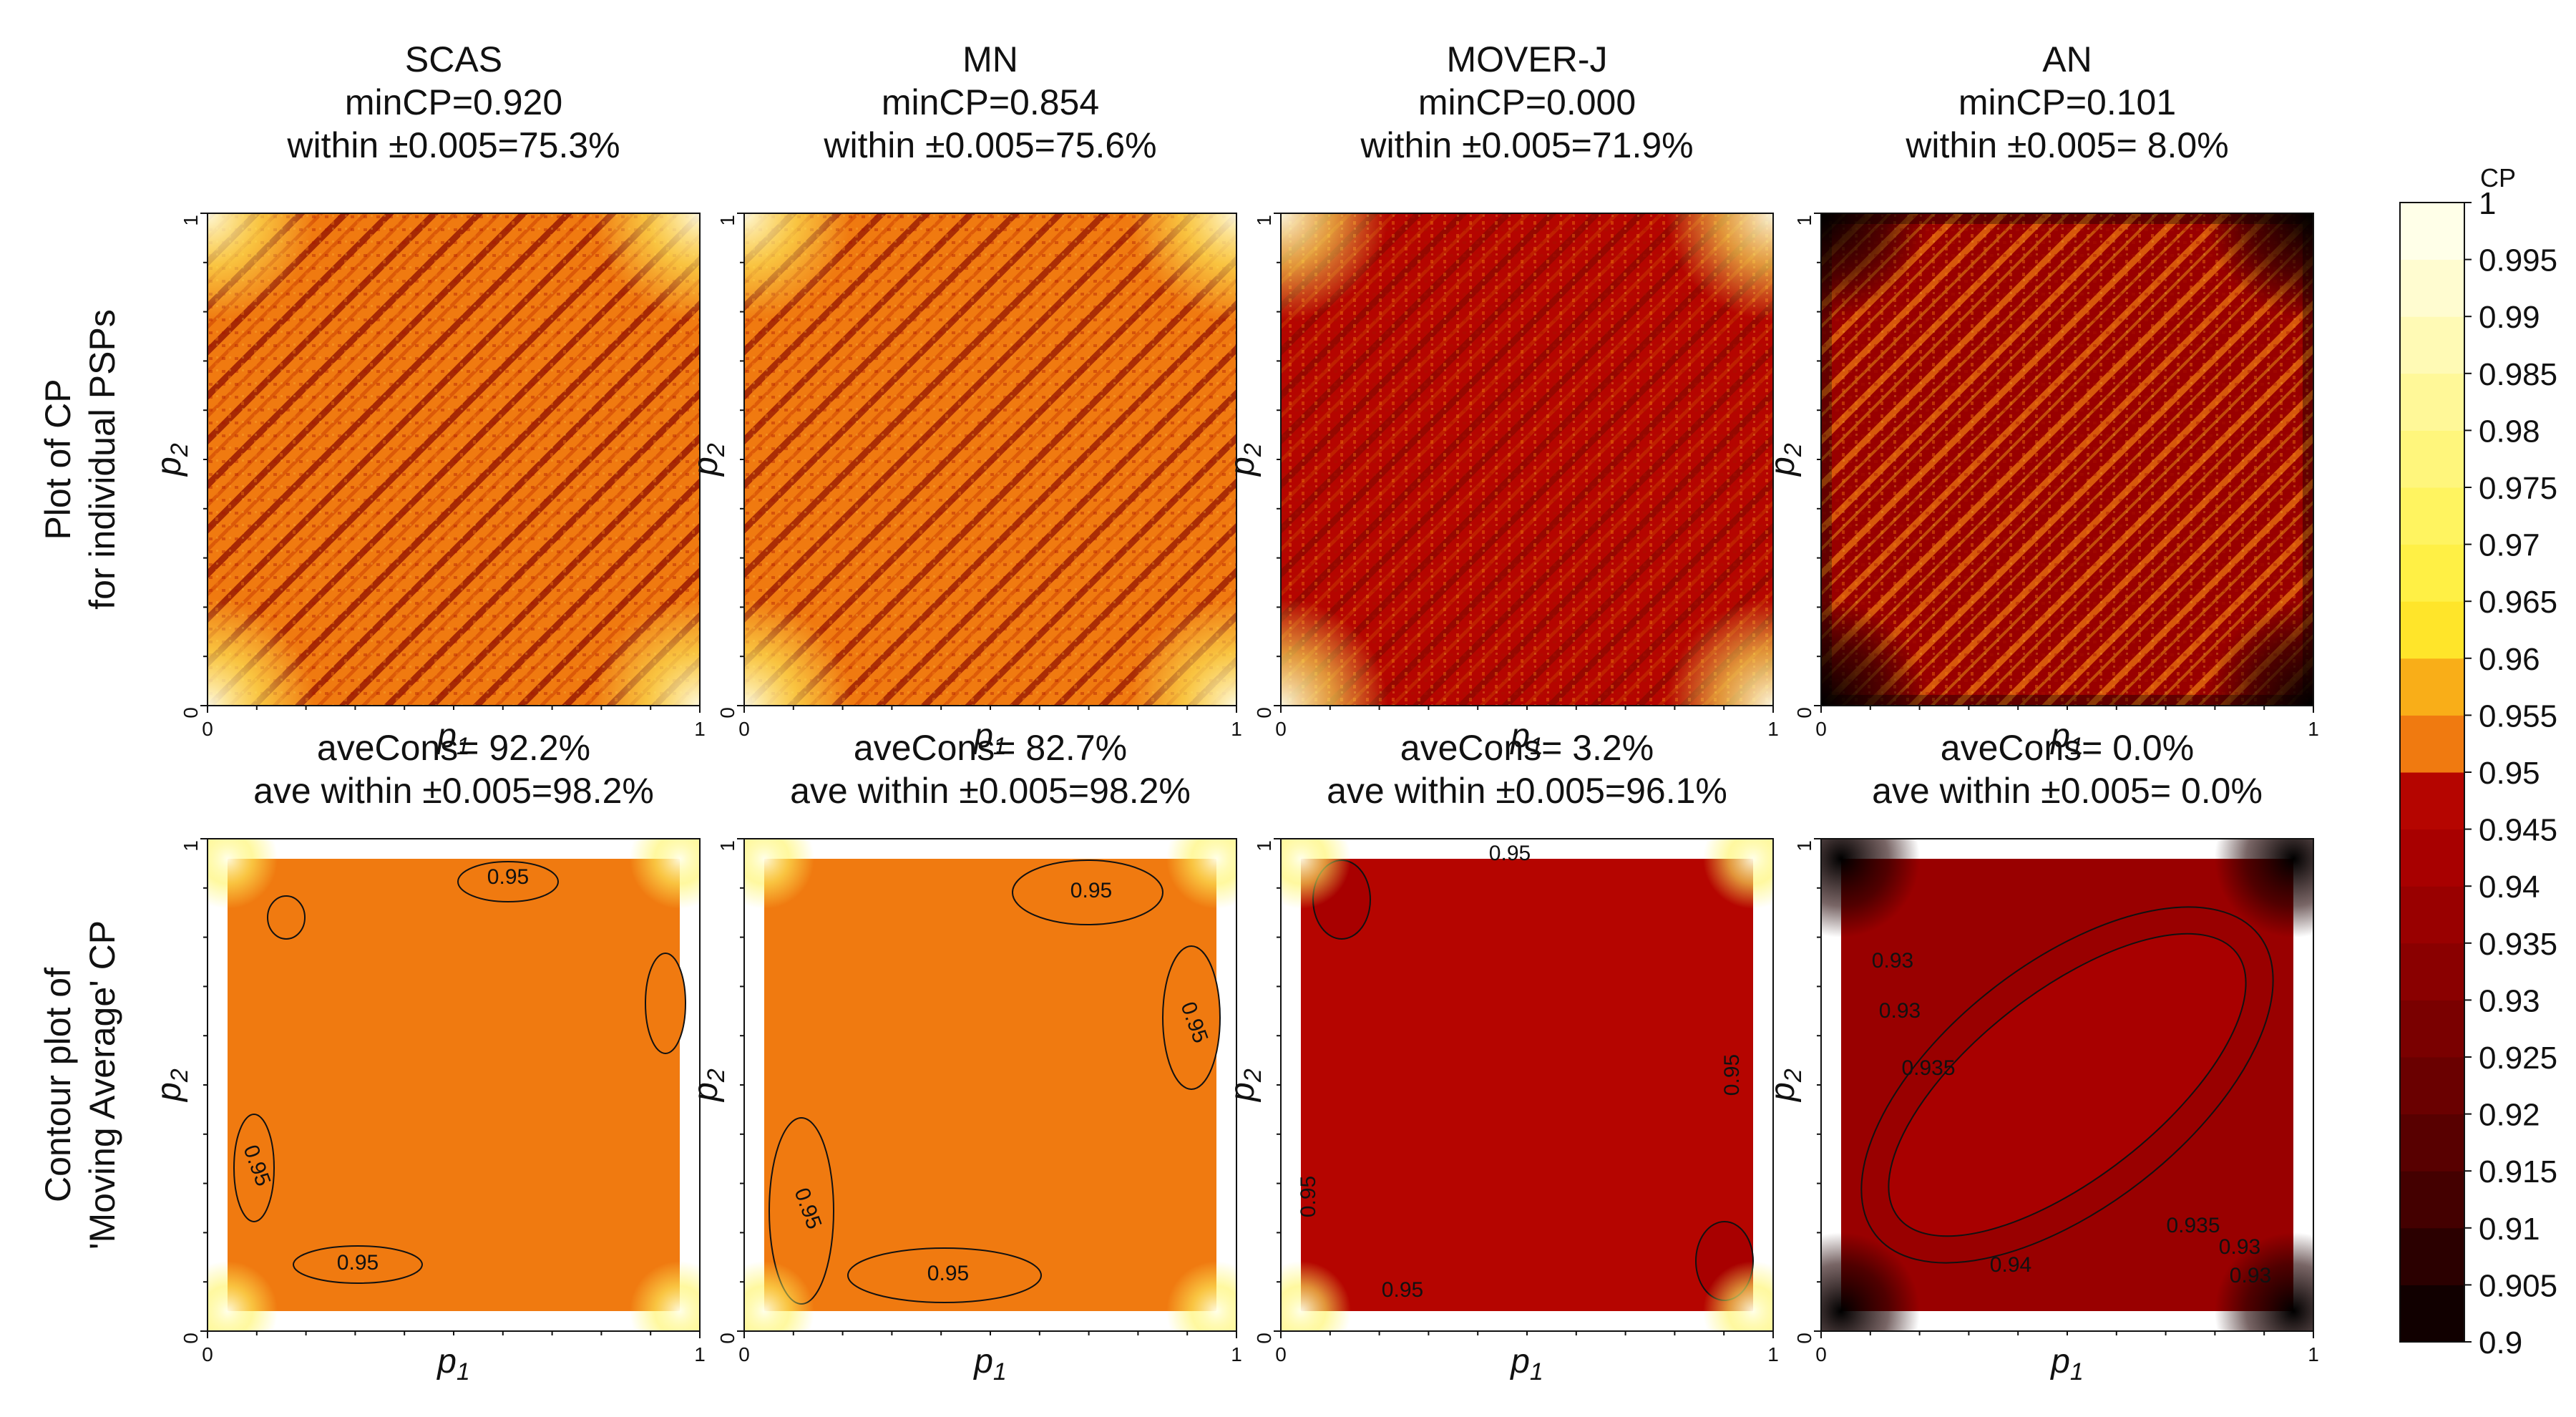  Describe the element at coordinates (990, 748) in the screenshot. I see `panel-title-line: aveCons= 82.7%` at that location.